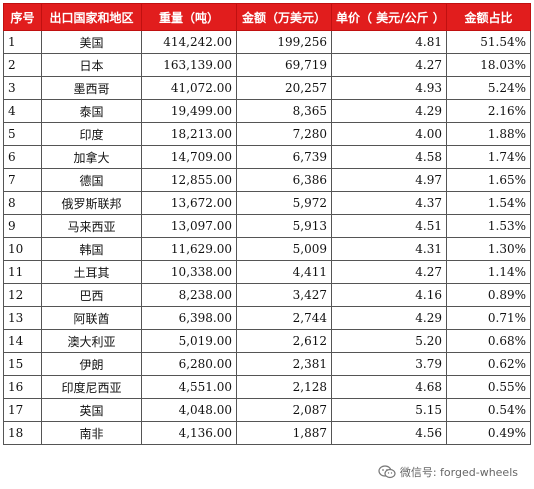 The width and height of the screenshot is (534, 489). What do you see at coordinates (91, 249) in the screenshot?
I see `cell-country: 韩国` at bounding box center [91, 249].